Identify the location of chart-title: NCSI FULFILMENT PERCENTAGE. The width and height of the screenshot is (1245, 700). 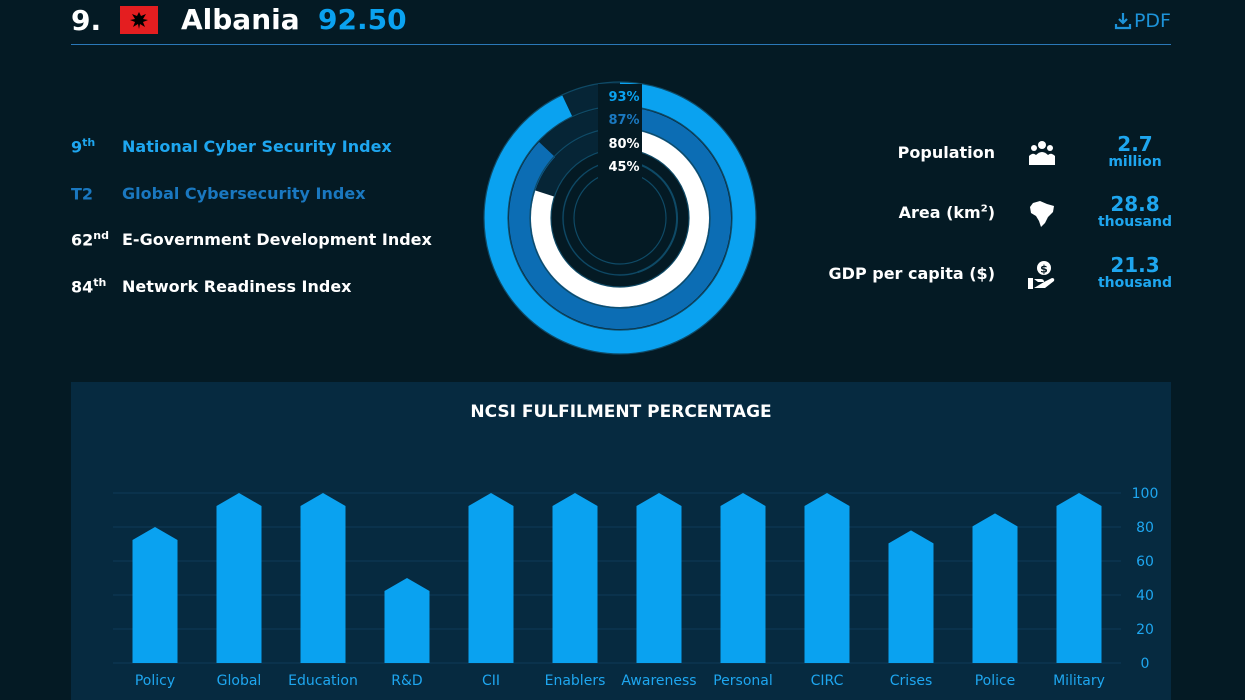
(621, 412).